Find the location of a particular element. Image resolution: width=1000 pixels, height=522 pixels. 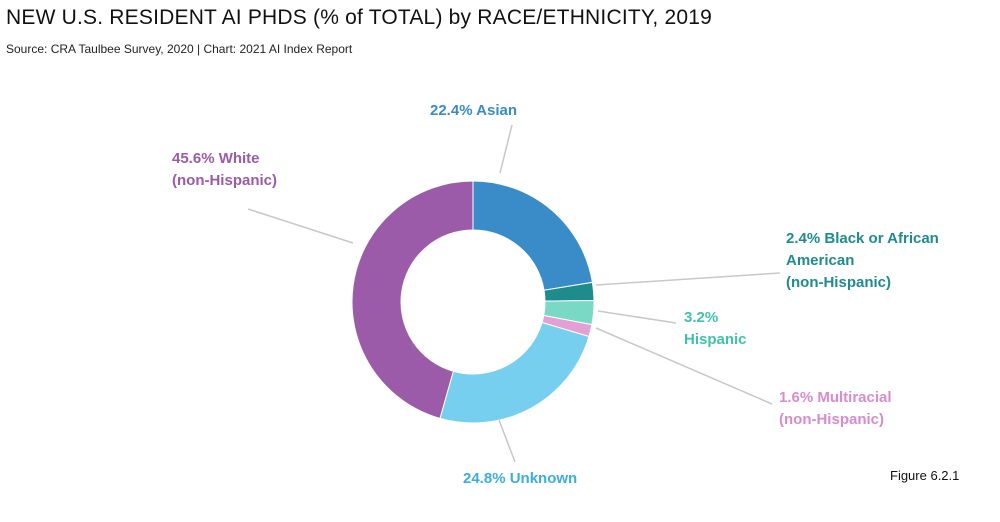

donut-slice-white-non-hispanic is located at coordinates (412, 300).